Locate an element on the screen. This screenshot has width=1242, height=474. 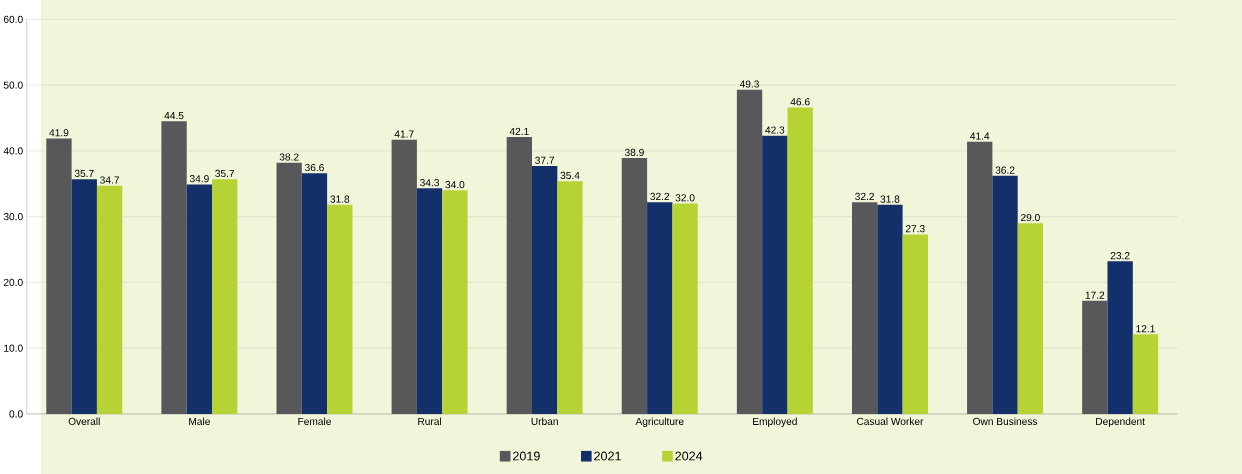
data-label: 34.9 is located at coordinates (199, 179).